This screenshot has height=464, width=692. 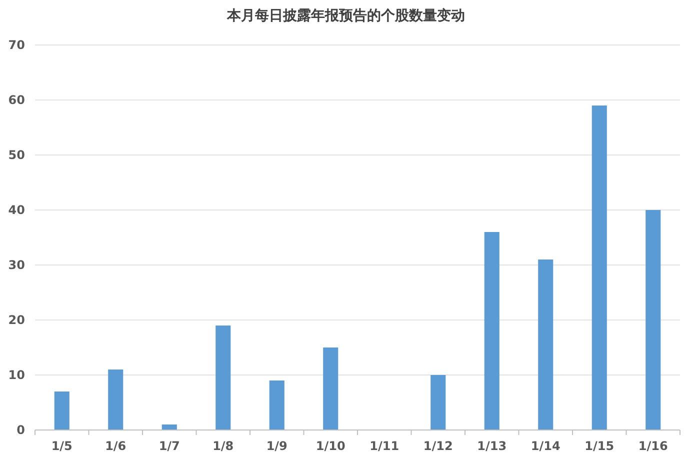 What do you see at coordinates (345, 15) in the screenshot?
I see `chart-title: 本月每日披露年报预告的个股数量变动` at bounding box center [345, 15].